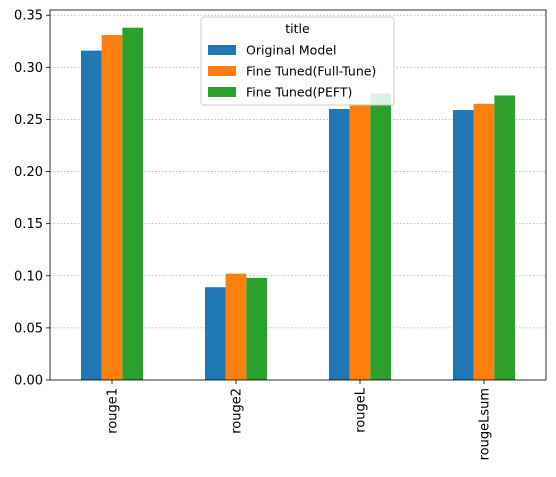 The width and height of the screenshot is (556, 477). I want to click on x-tick-label: rouge1, so click(113, 411).